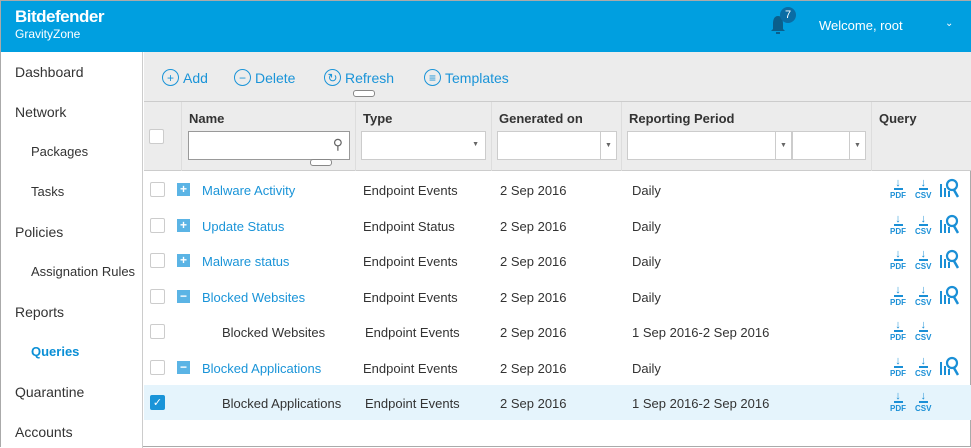 This screenshot has height=448, width=971. Describe the element at coordinates (921, 136) in the screenshot. I see `column-query: Query` at that location.